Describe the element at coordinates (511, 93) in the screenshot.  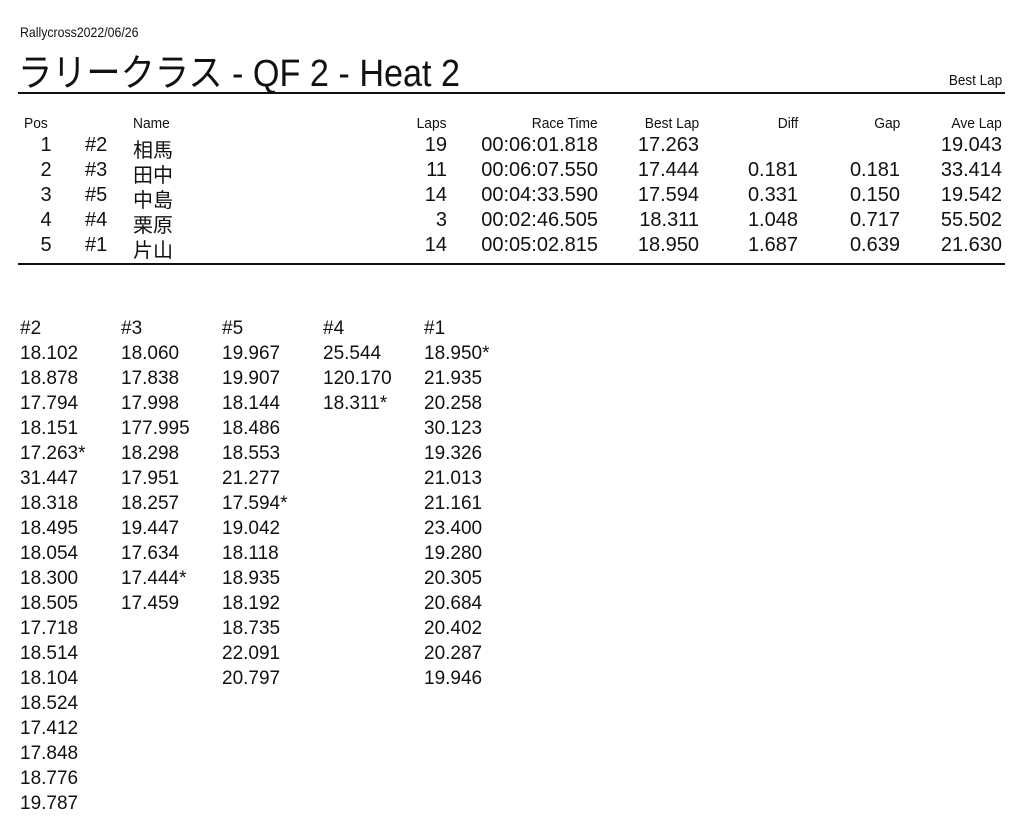
I see `header-divider` at that location.